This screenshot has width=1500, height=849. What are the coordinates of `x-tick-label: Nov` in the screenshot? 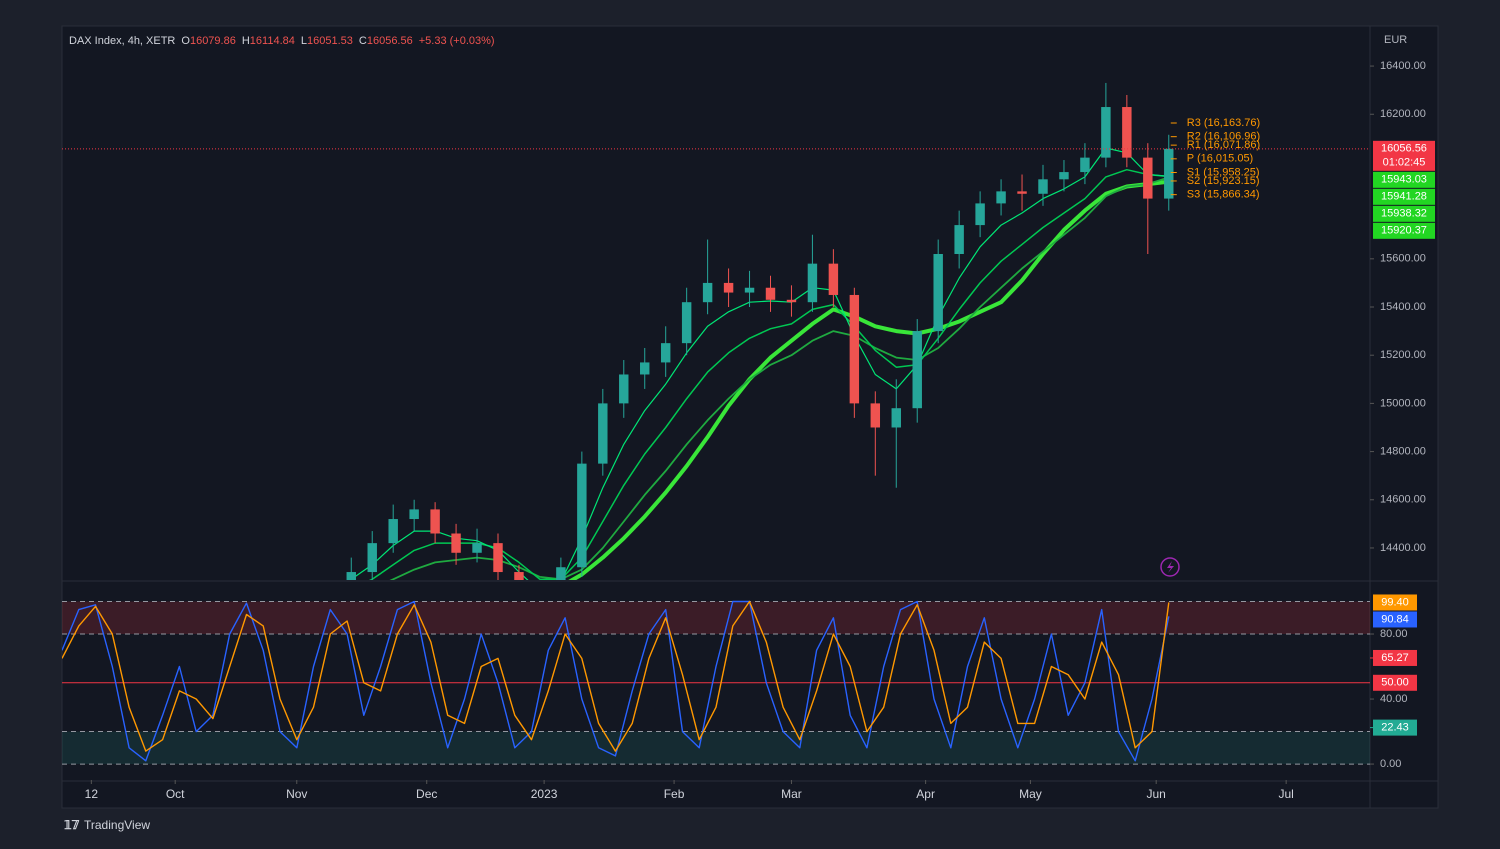 It's located at (296, 794).